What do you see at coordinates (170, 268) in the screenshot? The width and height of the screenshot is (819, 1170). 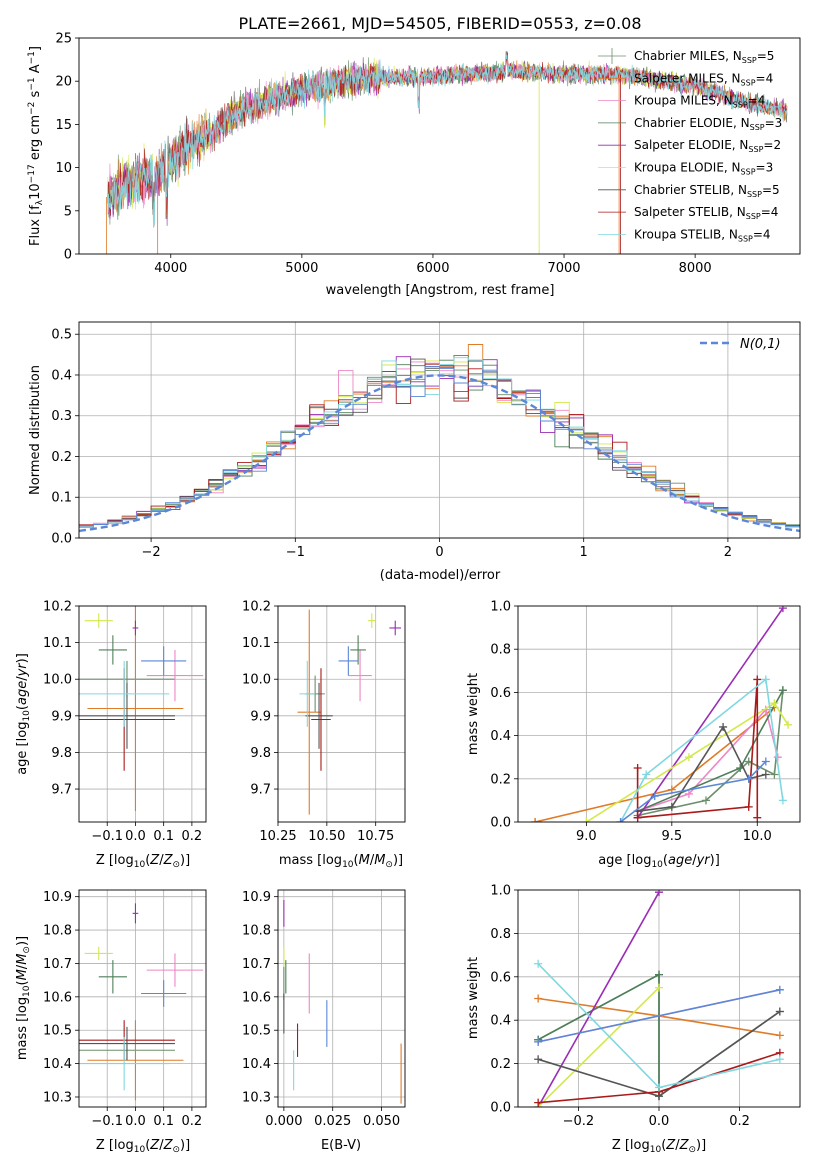 I see `x-tick-label: 4000` at bounding box center [170, 268].